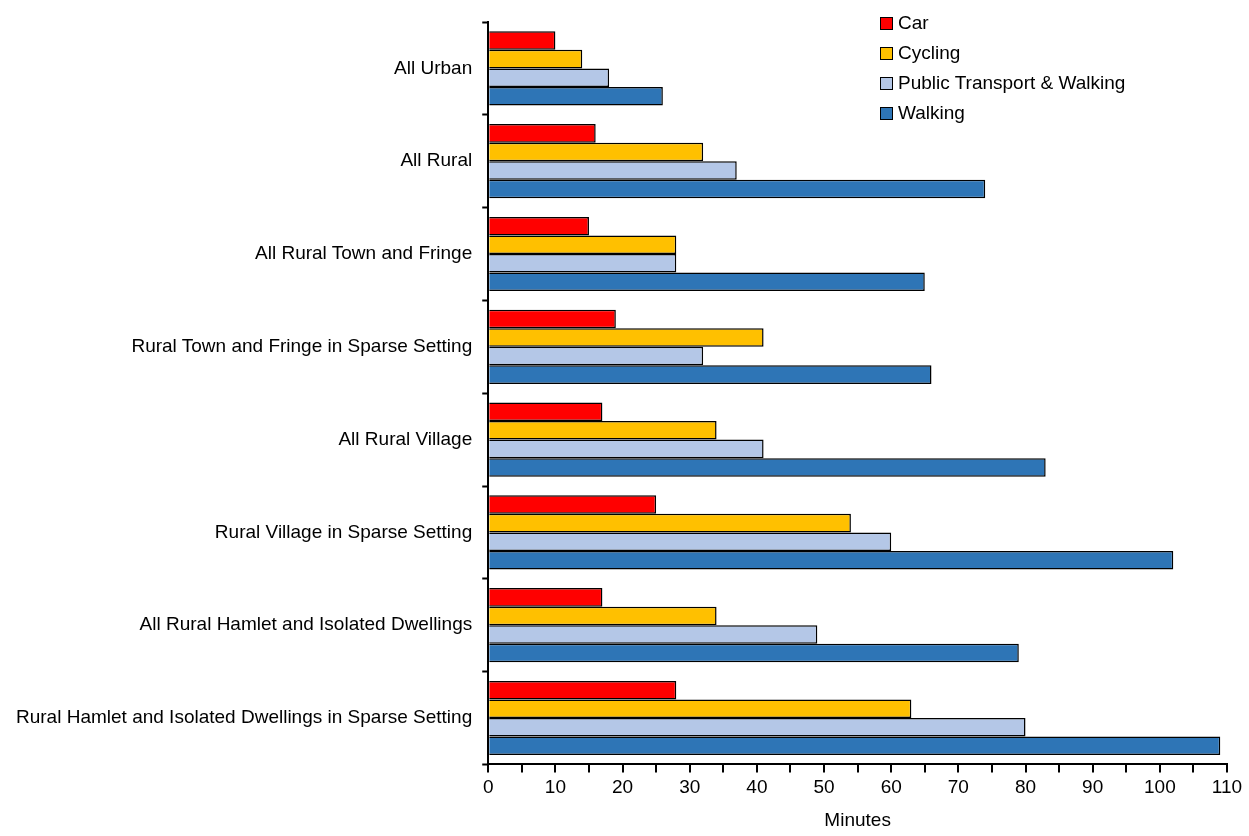  What do you see at coordinates (1025, 787) in the screenshot?
I see `x-tick-label: 80` at bounding box center [1025, 787].